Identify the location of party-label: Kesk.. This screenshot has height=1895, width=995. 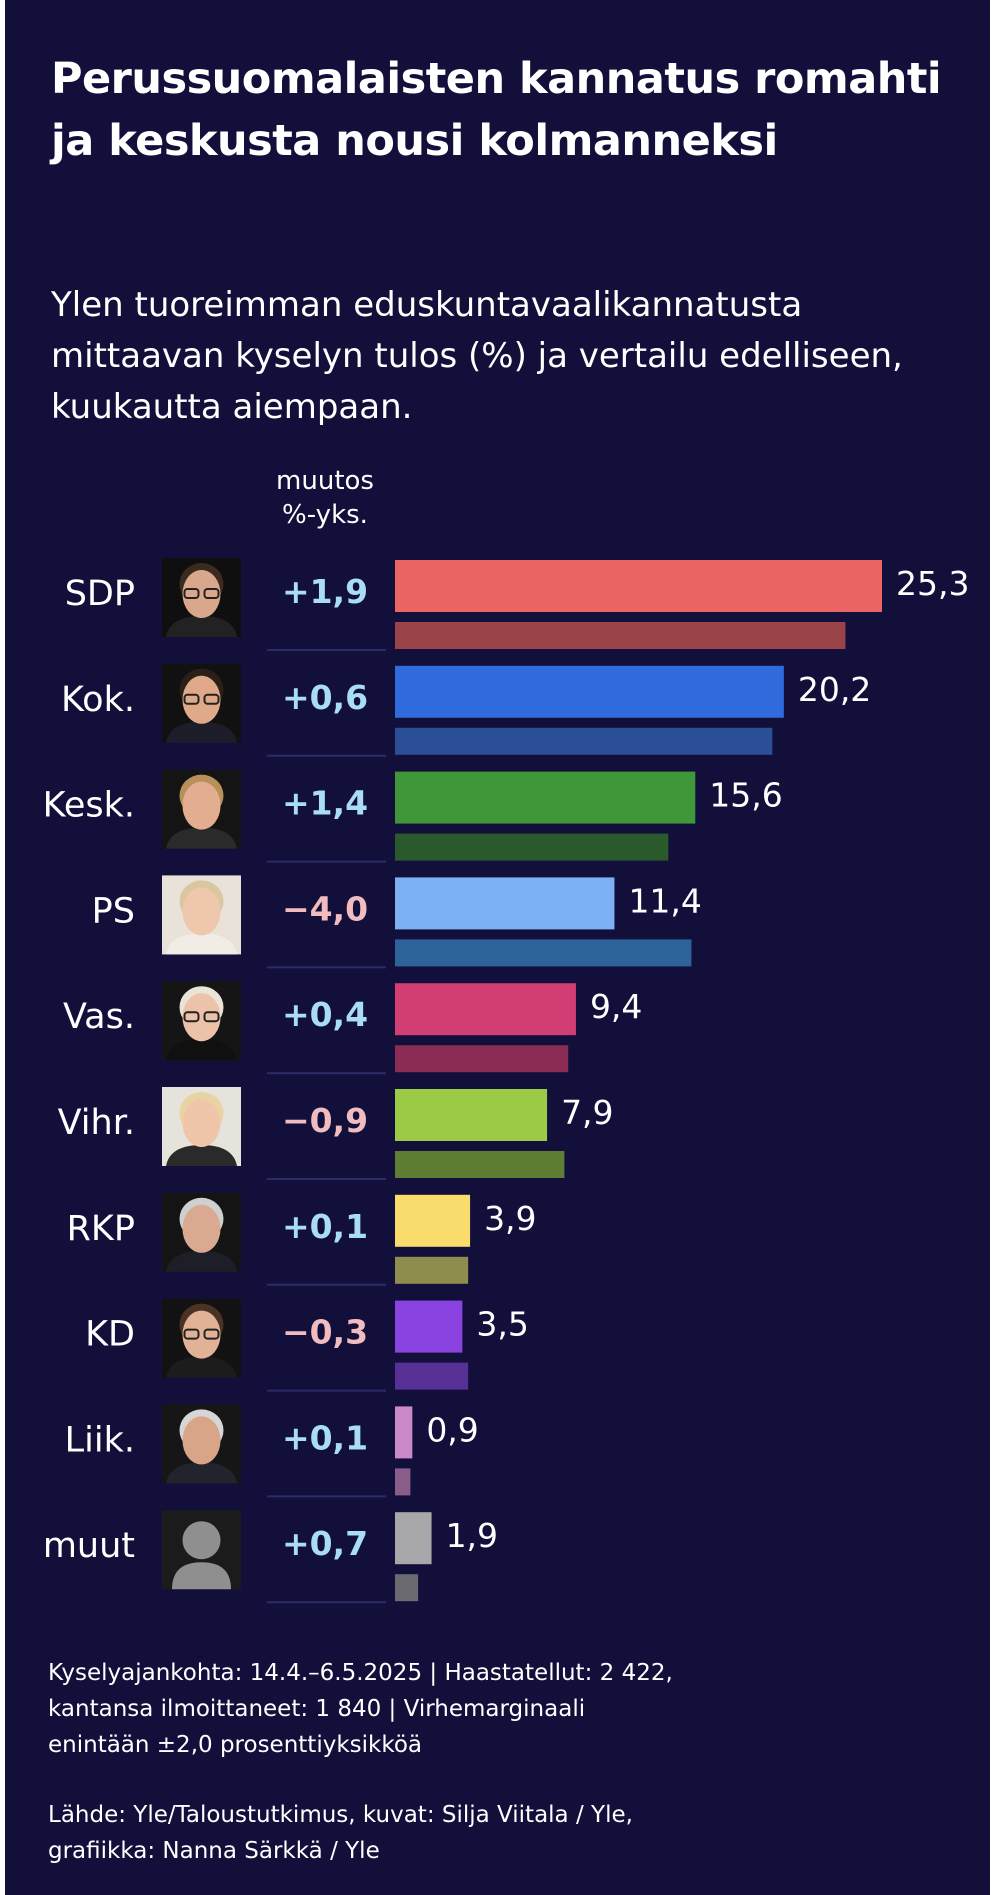
(89, 806).